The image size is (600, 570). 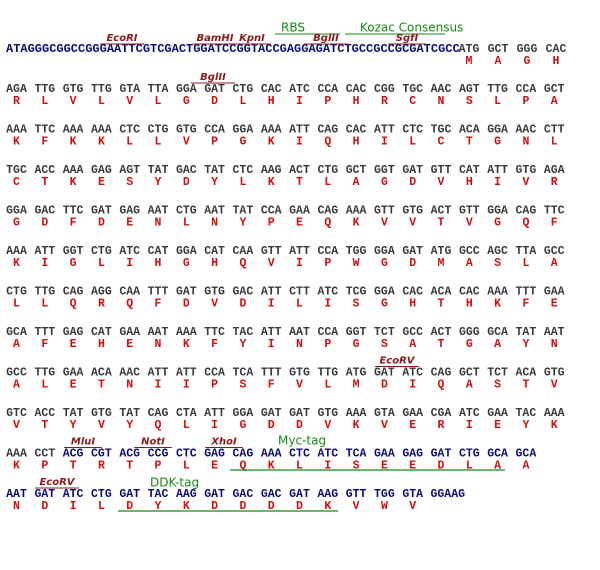 I want to click on codon: GCC, so click(x=469, y=251).